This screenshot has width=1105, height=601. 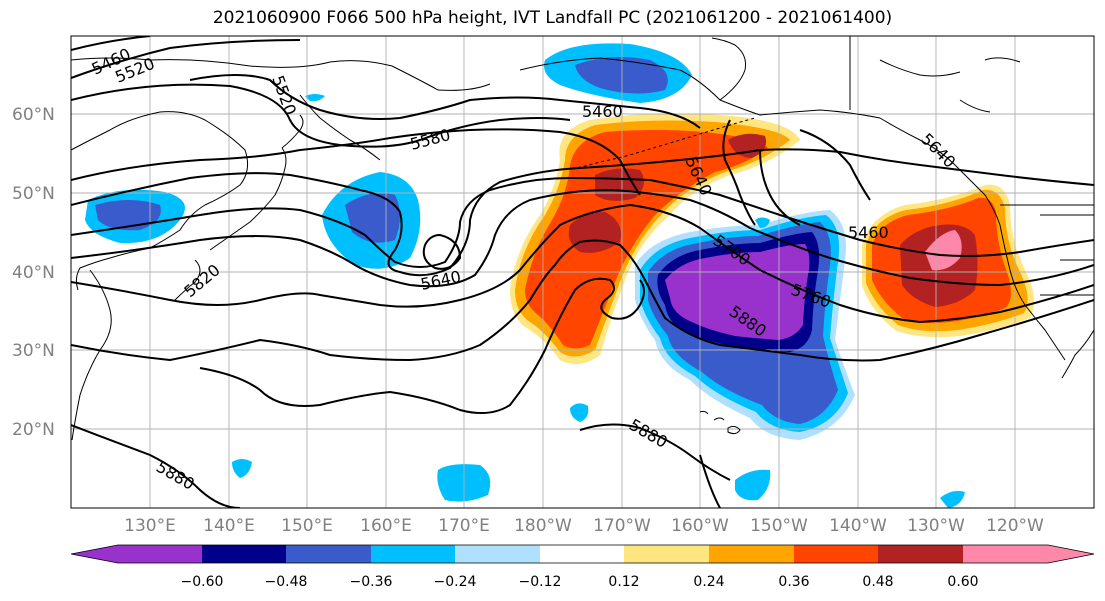 I want to click on lon-label: 170°W, so click(x=622, y=526).